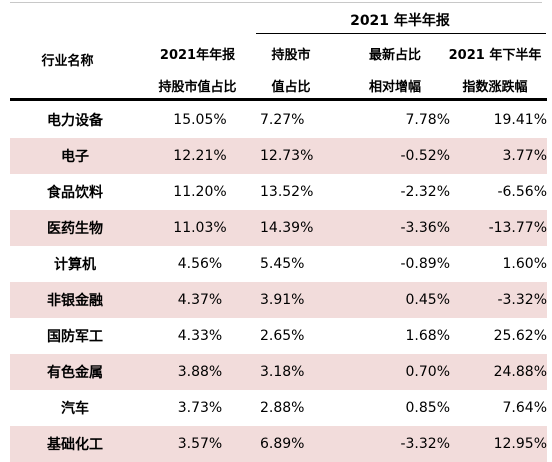 This screenshot has width=552, height=462. Describe the element at coordinates (395, 156) in the screenshot. I see `change-cell: -0.52%` at that location.